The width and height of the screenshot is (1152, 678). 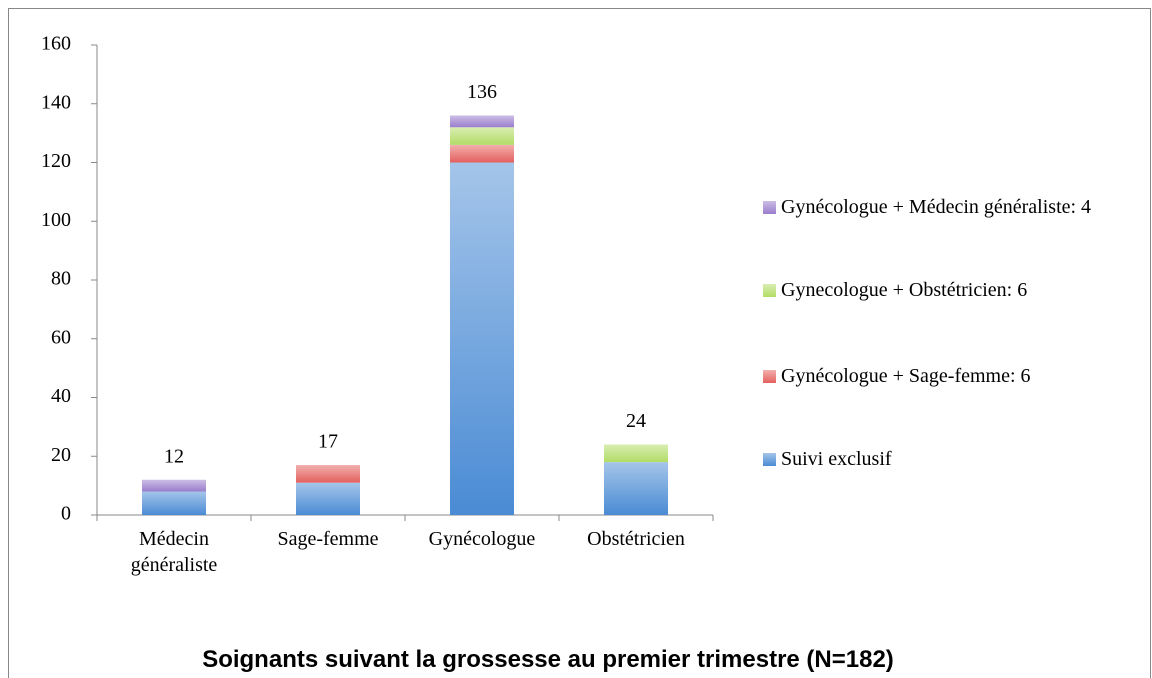 What do you see at coordinates (904, 290) in the screenshot?
I see `legend-label: Gynecologue + Obstétricien: 6` at bounding box center [904, 290].